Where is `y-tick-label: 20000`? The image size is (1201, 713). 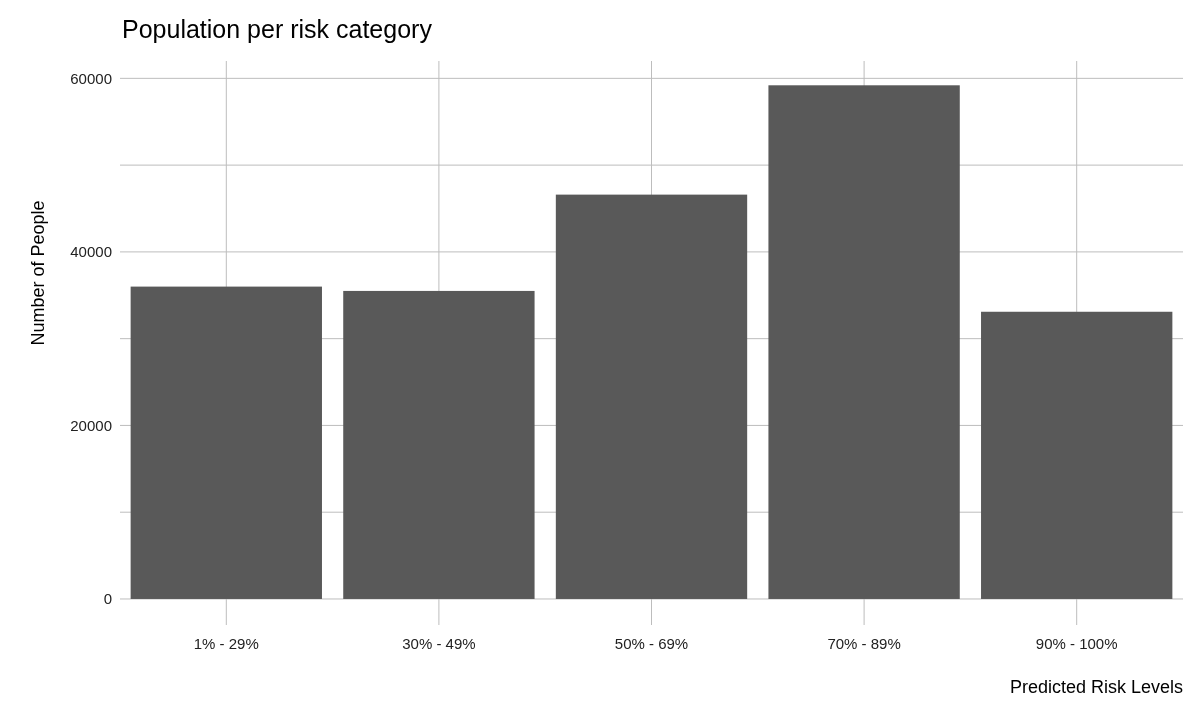
y-tick-label: 20000 is located at coordinates (91, 425).